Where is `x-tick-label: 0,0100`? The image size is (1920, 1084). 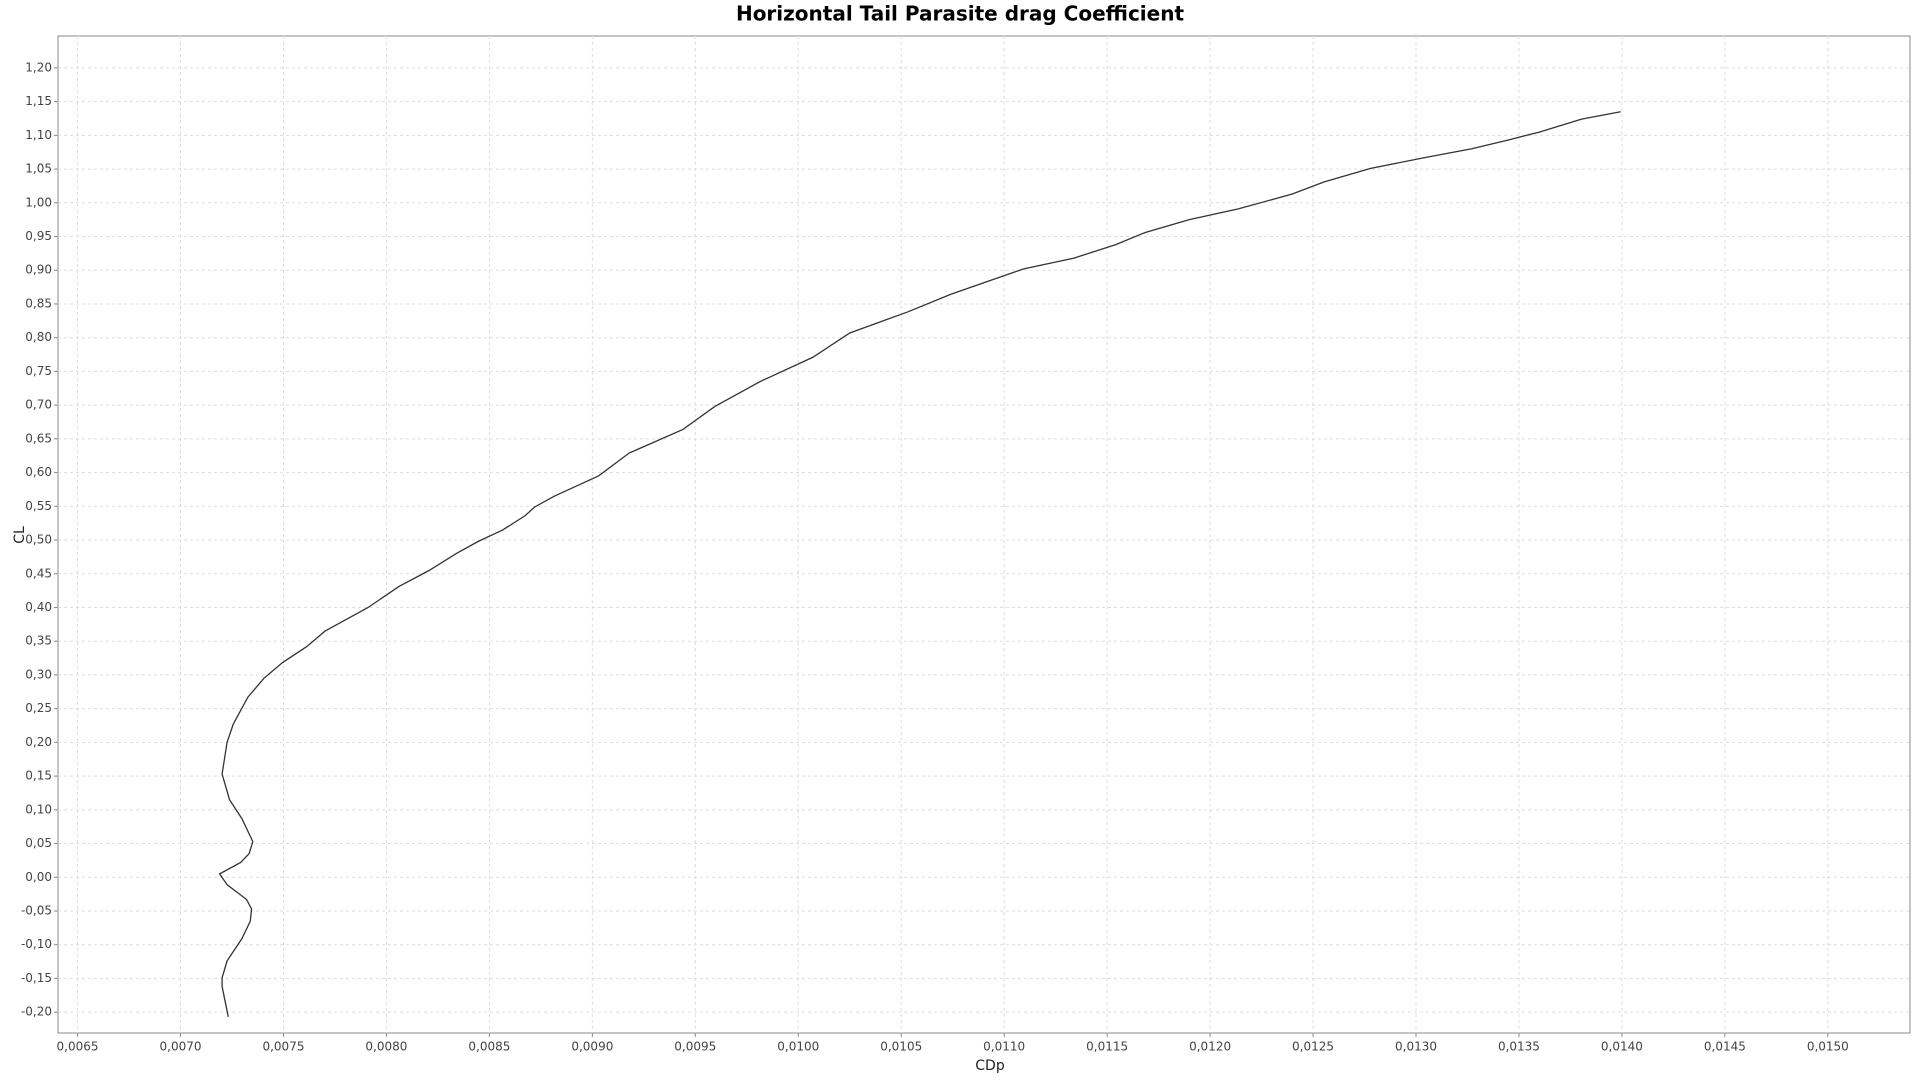
x-tick-label: 0,0100 is located at coordinates (798, 1047).